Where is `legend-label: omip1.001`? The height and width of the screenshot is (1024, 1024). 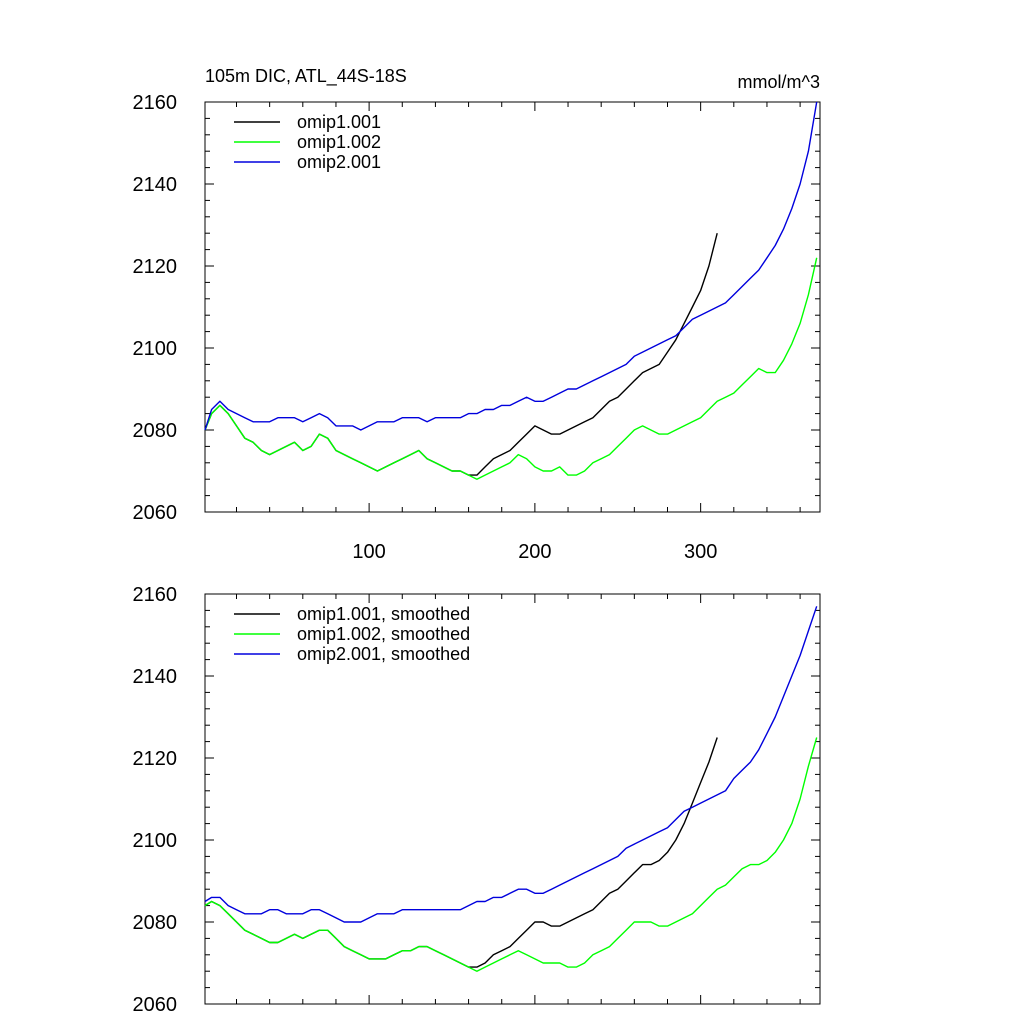 legend-label: omip1.001 is located at coordinates (339, 122).